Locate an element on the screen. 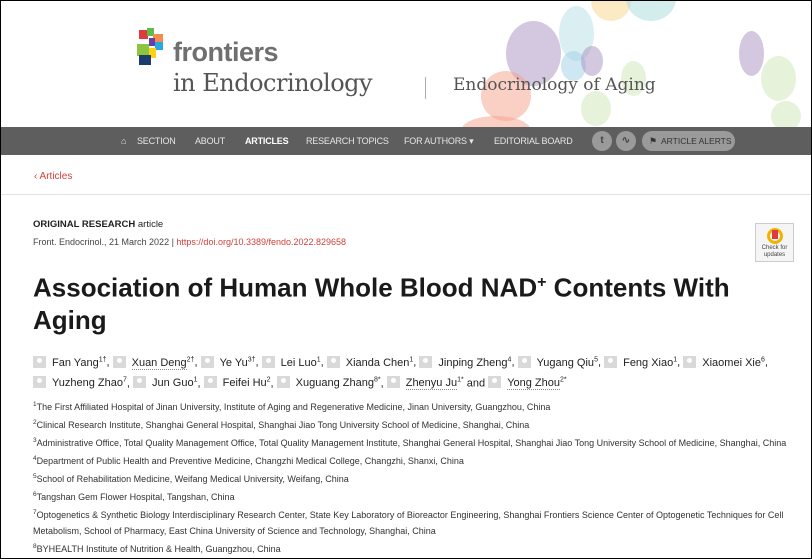 The width and height of the screenshot is (812, 559). author: Fan Yang1† is located at coordinates (69, 362).